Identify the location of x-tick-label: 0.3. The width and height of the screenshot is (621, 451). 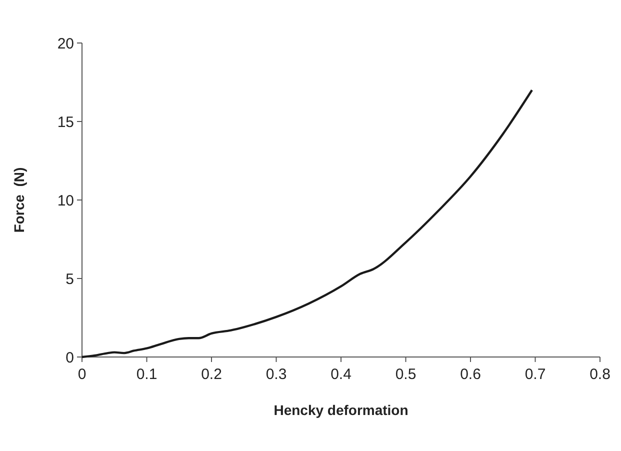
(276, 374).